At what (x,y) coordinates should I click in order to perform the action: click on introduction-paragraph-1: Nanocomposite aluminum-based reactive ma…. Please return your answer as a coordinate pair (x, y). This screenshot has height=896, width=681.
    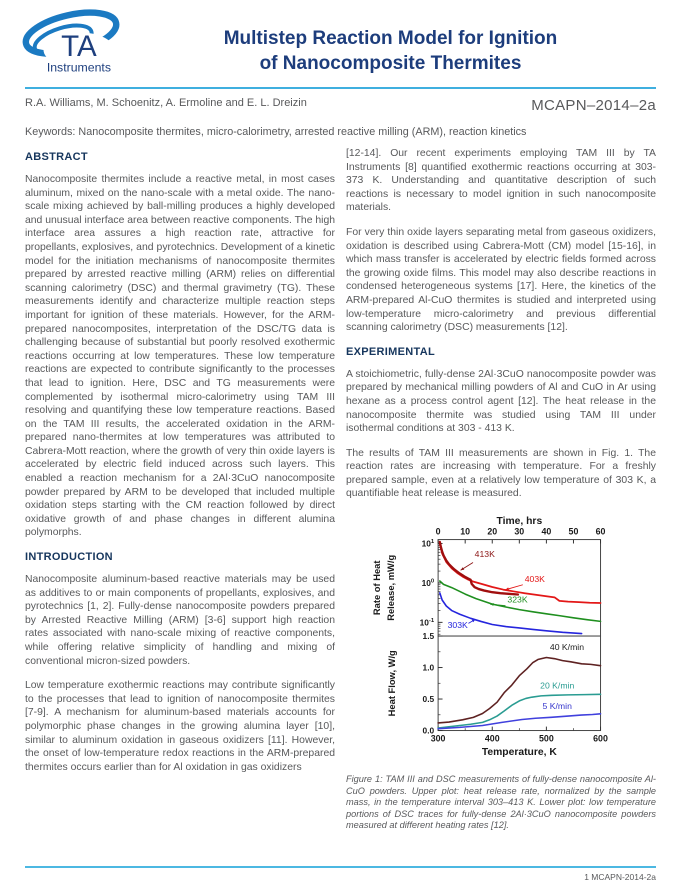
    Looking at the image, I should click on (180, 620).